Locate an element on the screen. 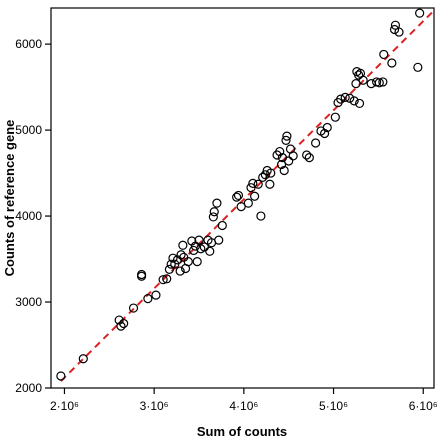  x-tick-label: 6·10⁶ is located at coordinates (423, 406).